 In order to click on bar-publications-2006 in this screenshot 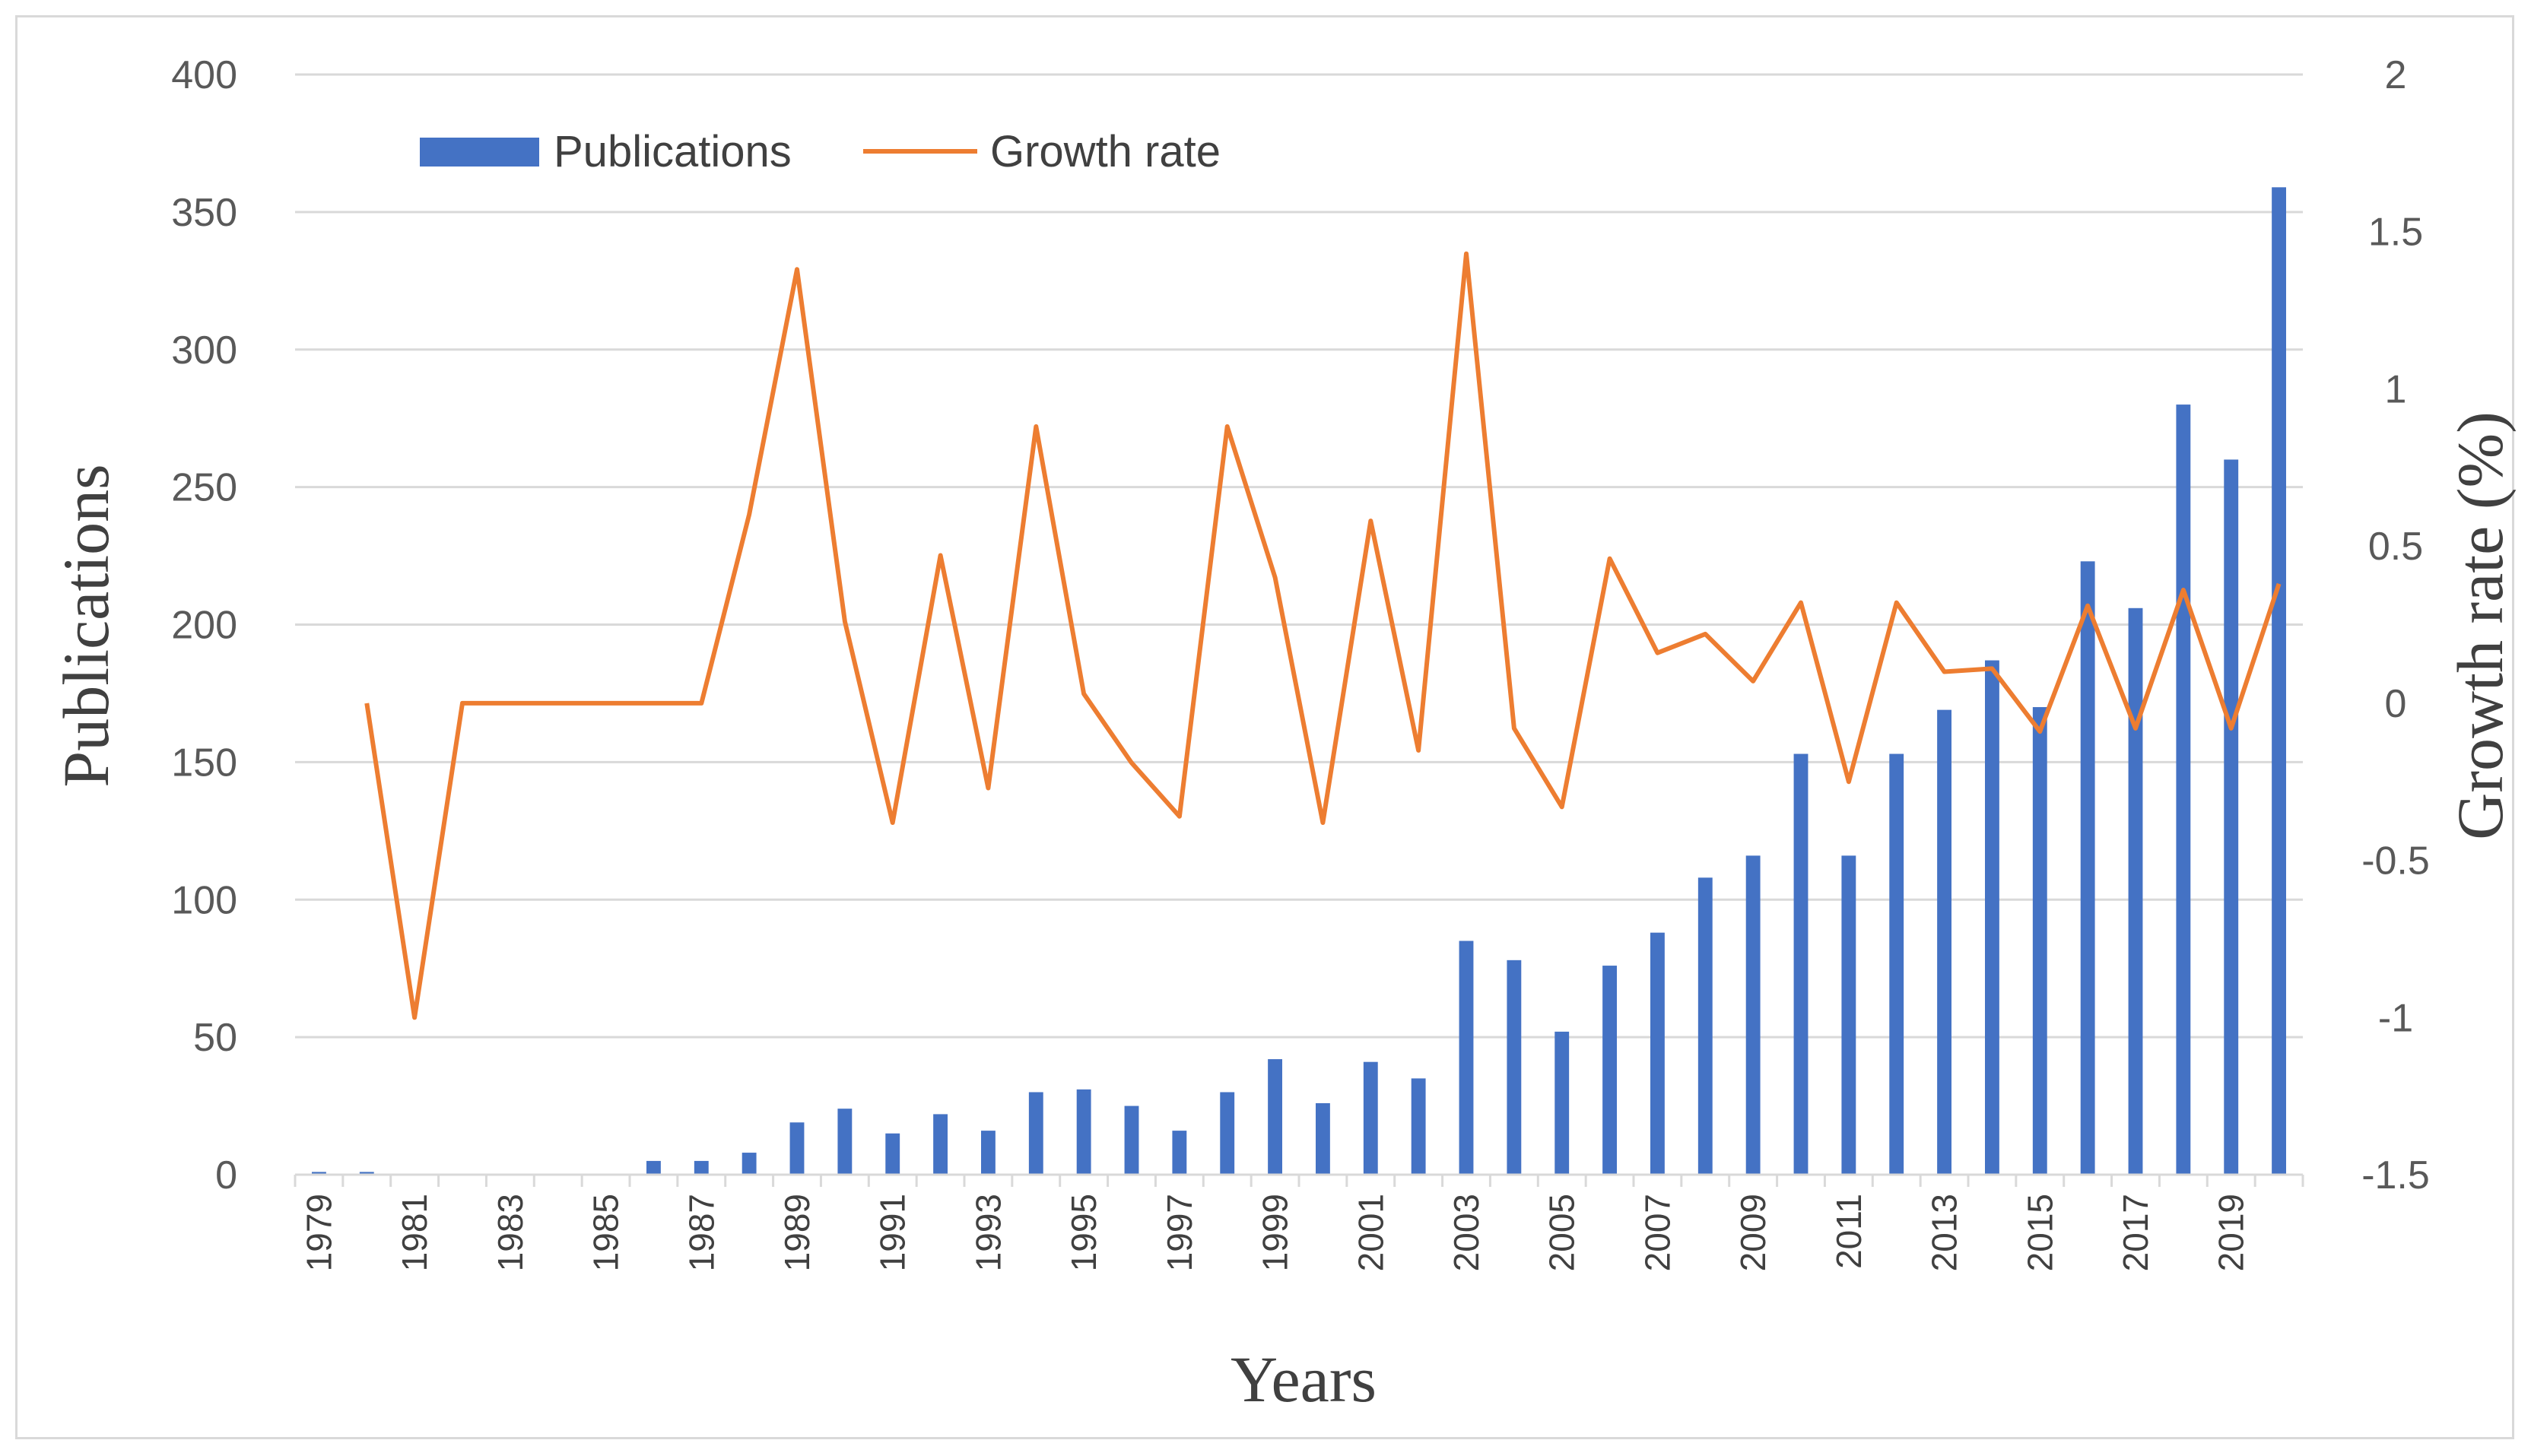, I will do `click(1609, 1070)`.